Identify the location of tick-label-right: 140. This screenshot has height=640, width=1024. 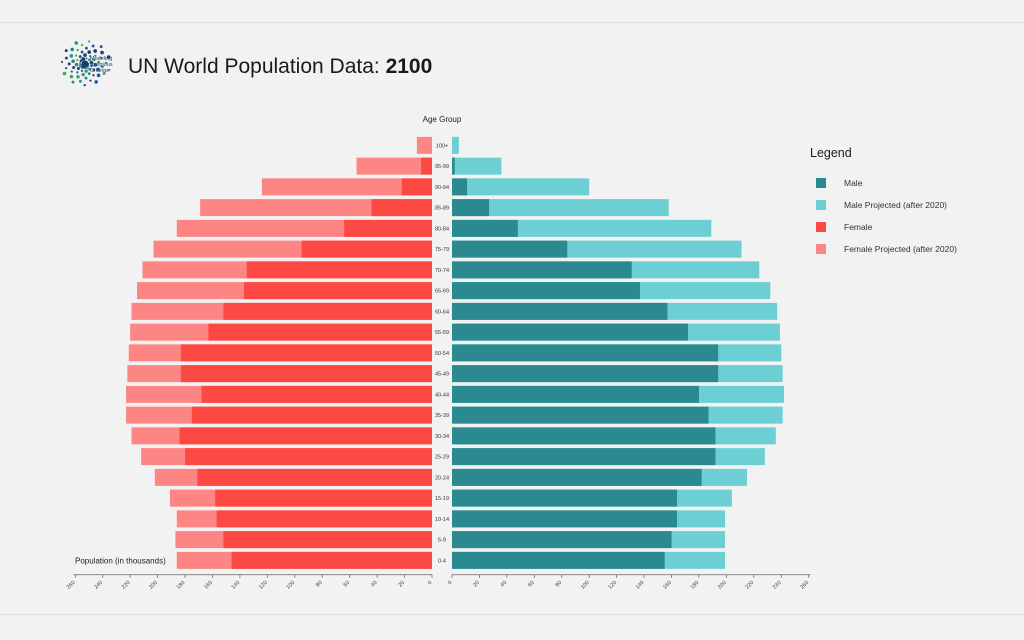
(640, 585).